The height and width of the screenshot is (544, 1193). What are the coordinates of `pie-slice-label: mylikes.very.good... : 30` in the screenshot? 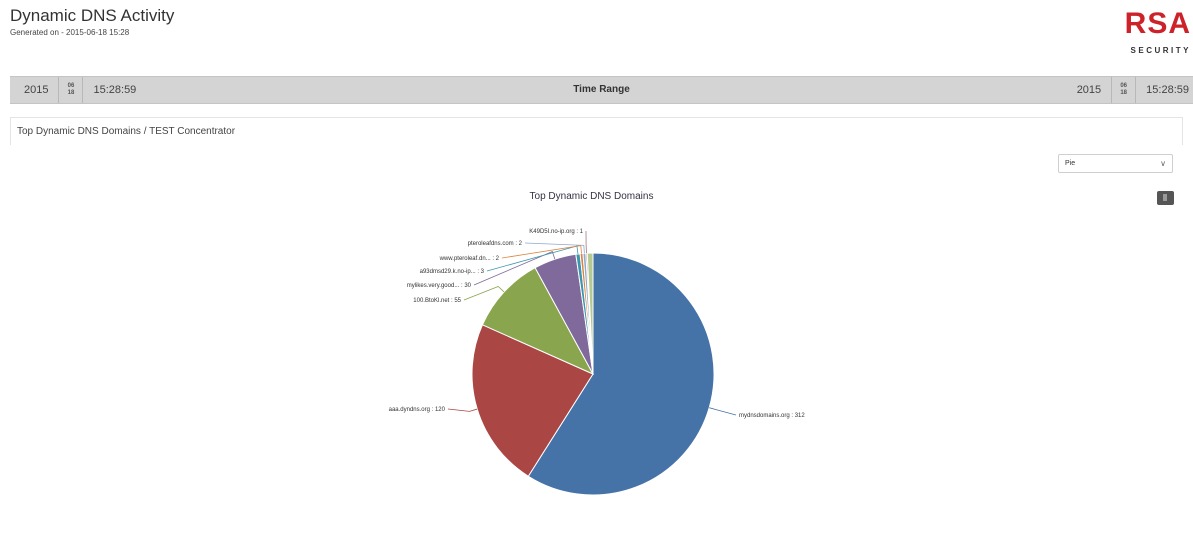 It's located at (439, 286).